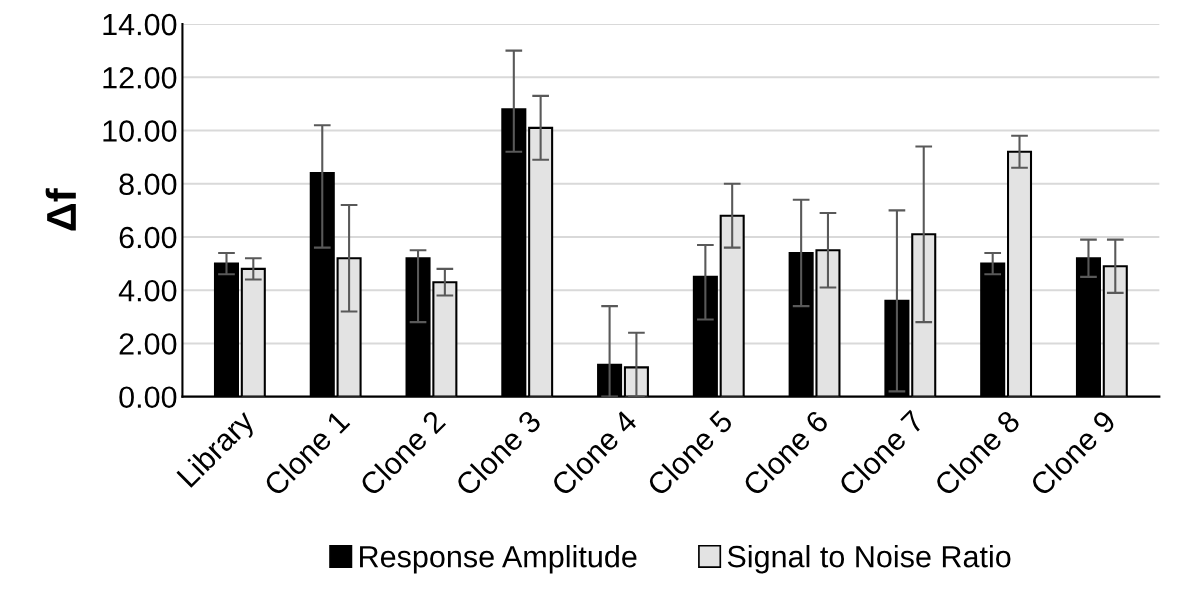 The image size is (1177, 601). I want to click on y-tick-label: 0.00, so click(148, 397).